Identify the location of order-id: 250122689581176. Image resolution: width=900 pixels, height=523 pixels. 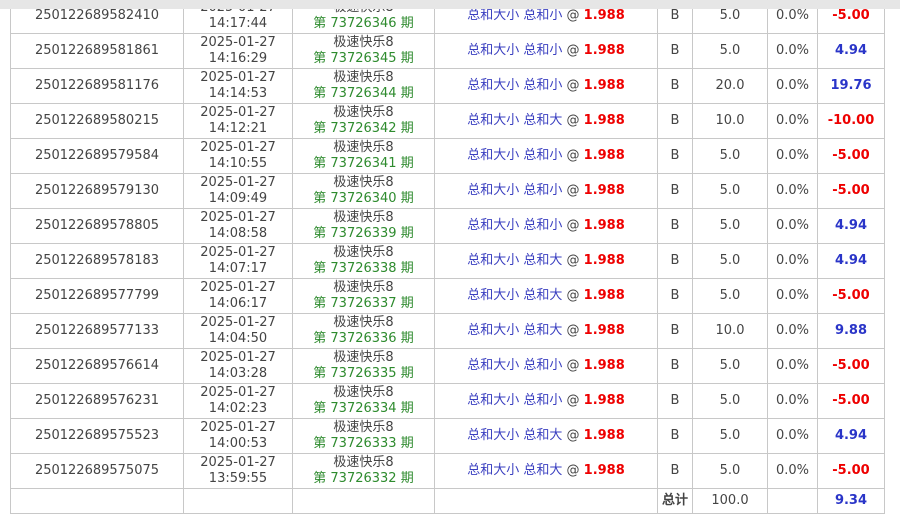
(97, 86).